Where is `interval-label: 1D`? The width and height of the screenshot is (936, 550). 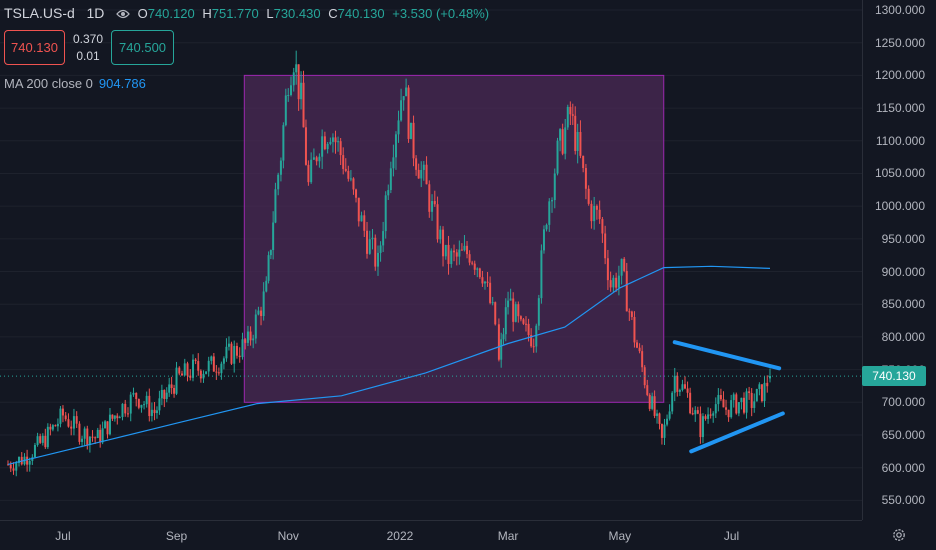 interval-label: 1D is located at coordinates (95, 13).